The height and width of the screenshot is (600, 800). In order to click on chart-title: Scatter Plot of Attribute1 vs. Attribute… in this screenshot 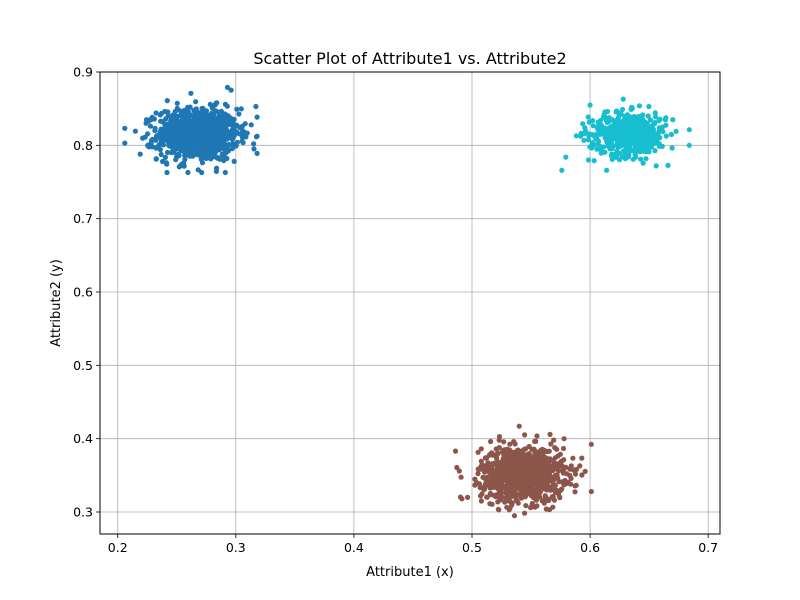, I will do `click(409, 58)`.